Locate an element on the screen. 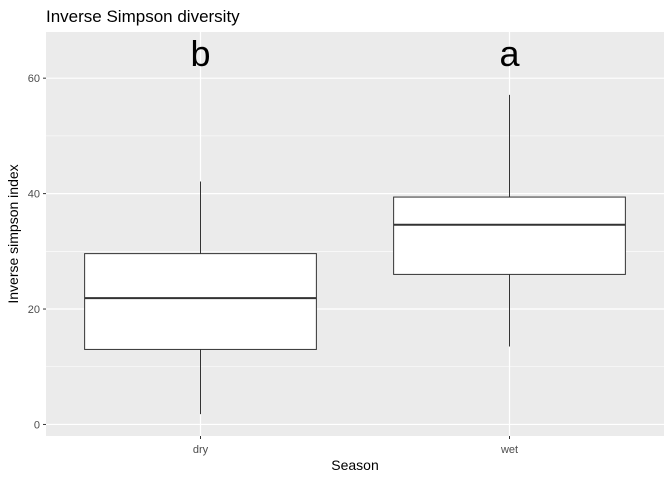 This screenshot has height=480, width=672. y-tick-label: 40 is located at coordinates (34, 195).